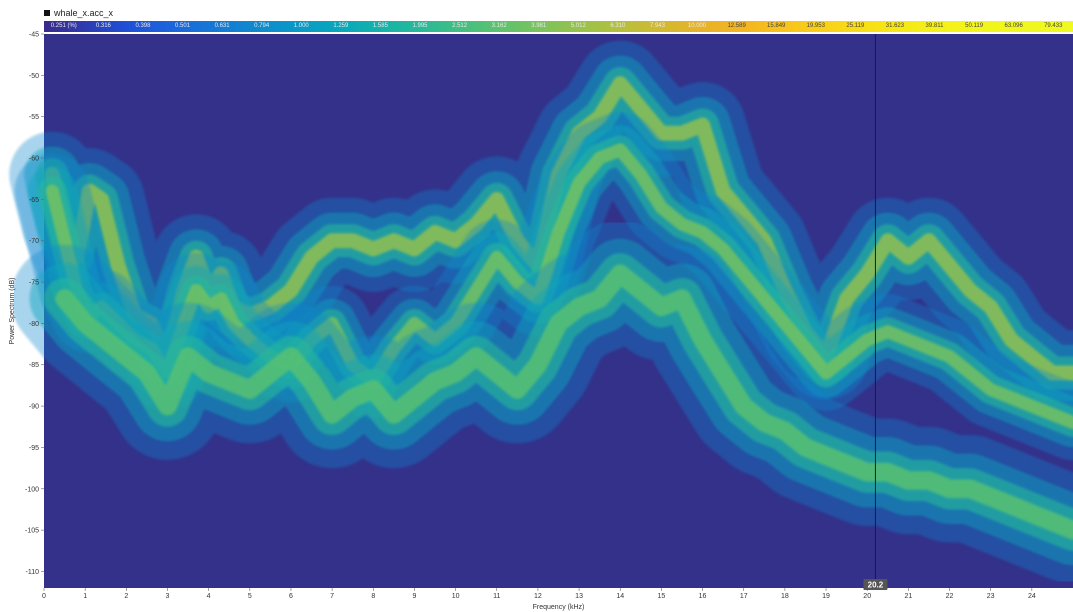  Describe the element at coordinates (34, 407) in the screenshot. I see `y-tick-label: -90` at that location.